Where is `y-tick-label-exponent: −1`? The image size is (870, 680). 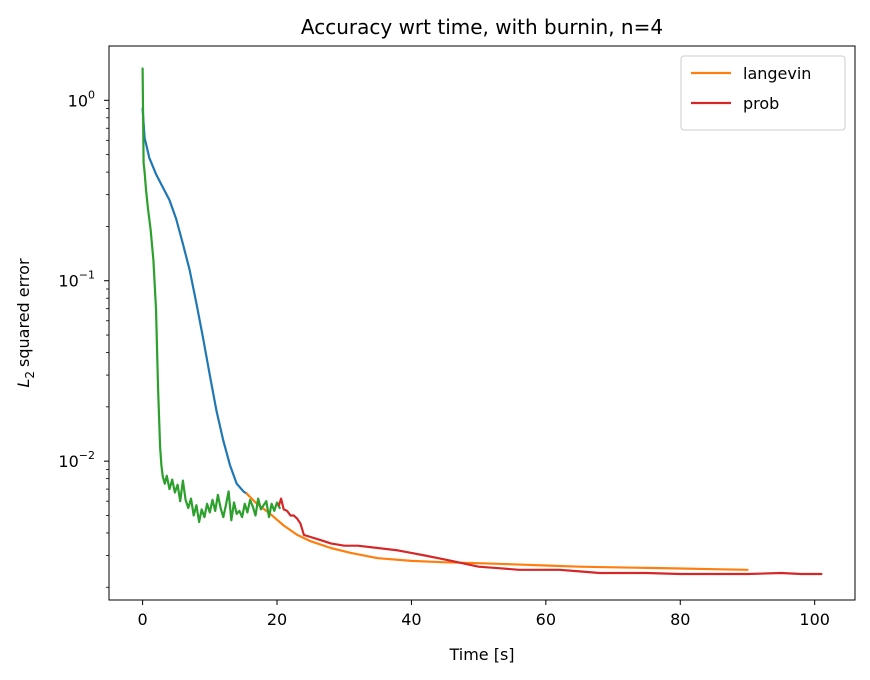 y-tick-label-exponent: −1 is located at coordinates (87, 275).